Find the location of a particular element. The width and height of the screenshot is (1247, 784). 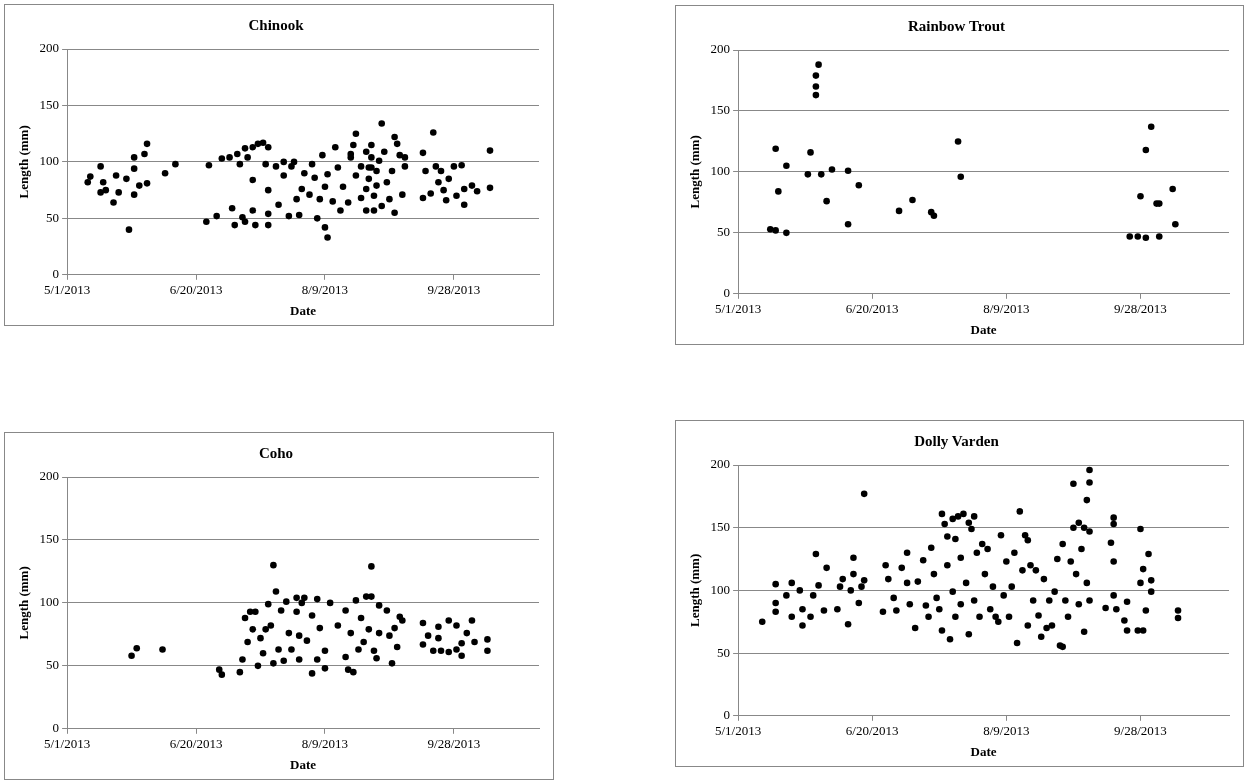

chart-title: Chinook is located at coordinates (276, 24).